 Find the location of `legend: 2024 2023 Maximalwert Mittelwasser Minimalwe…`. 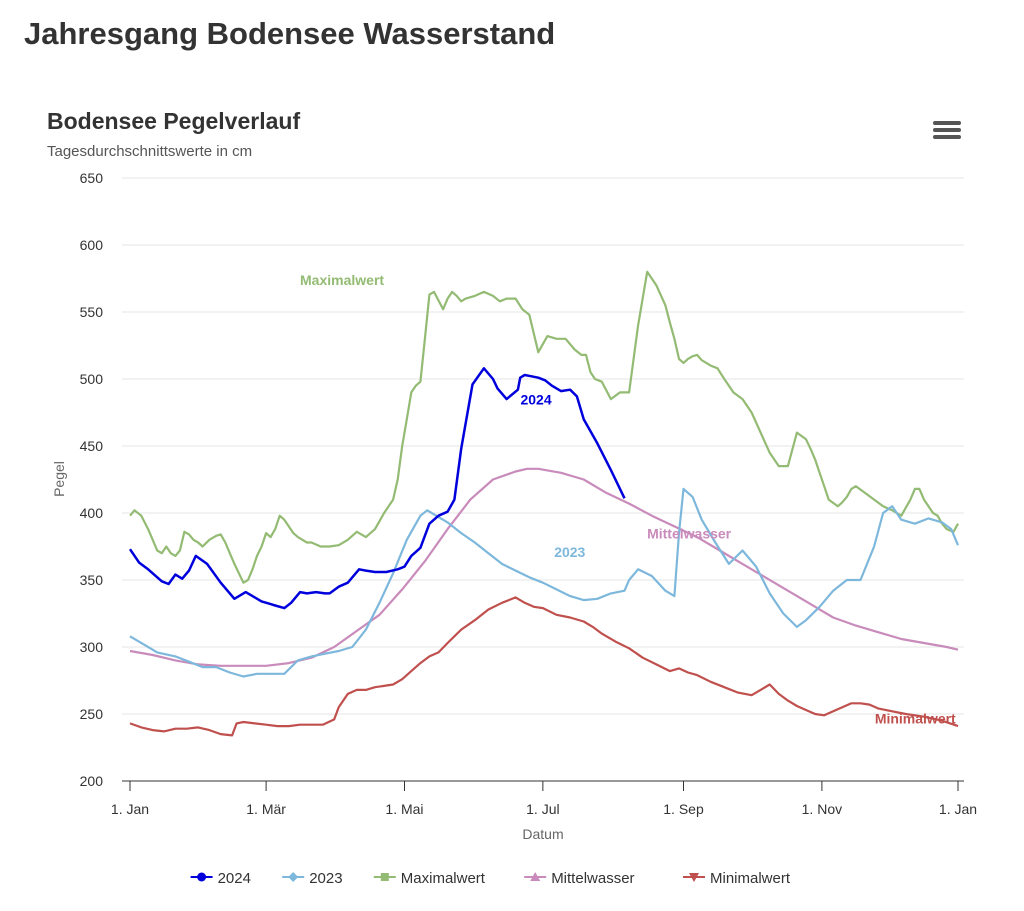

legend: 2024 2023 Maximalwert Mittelwasser Minimalwe… is located at coordinates (490, 878).